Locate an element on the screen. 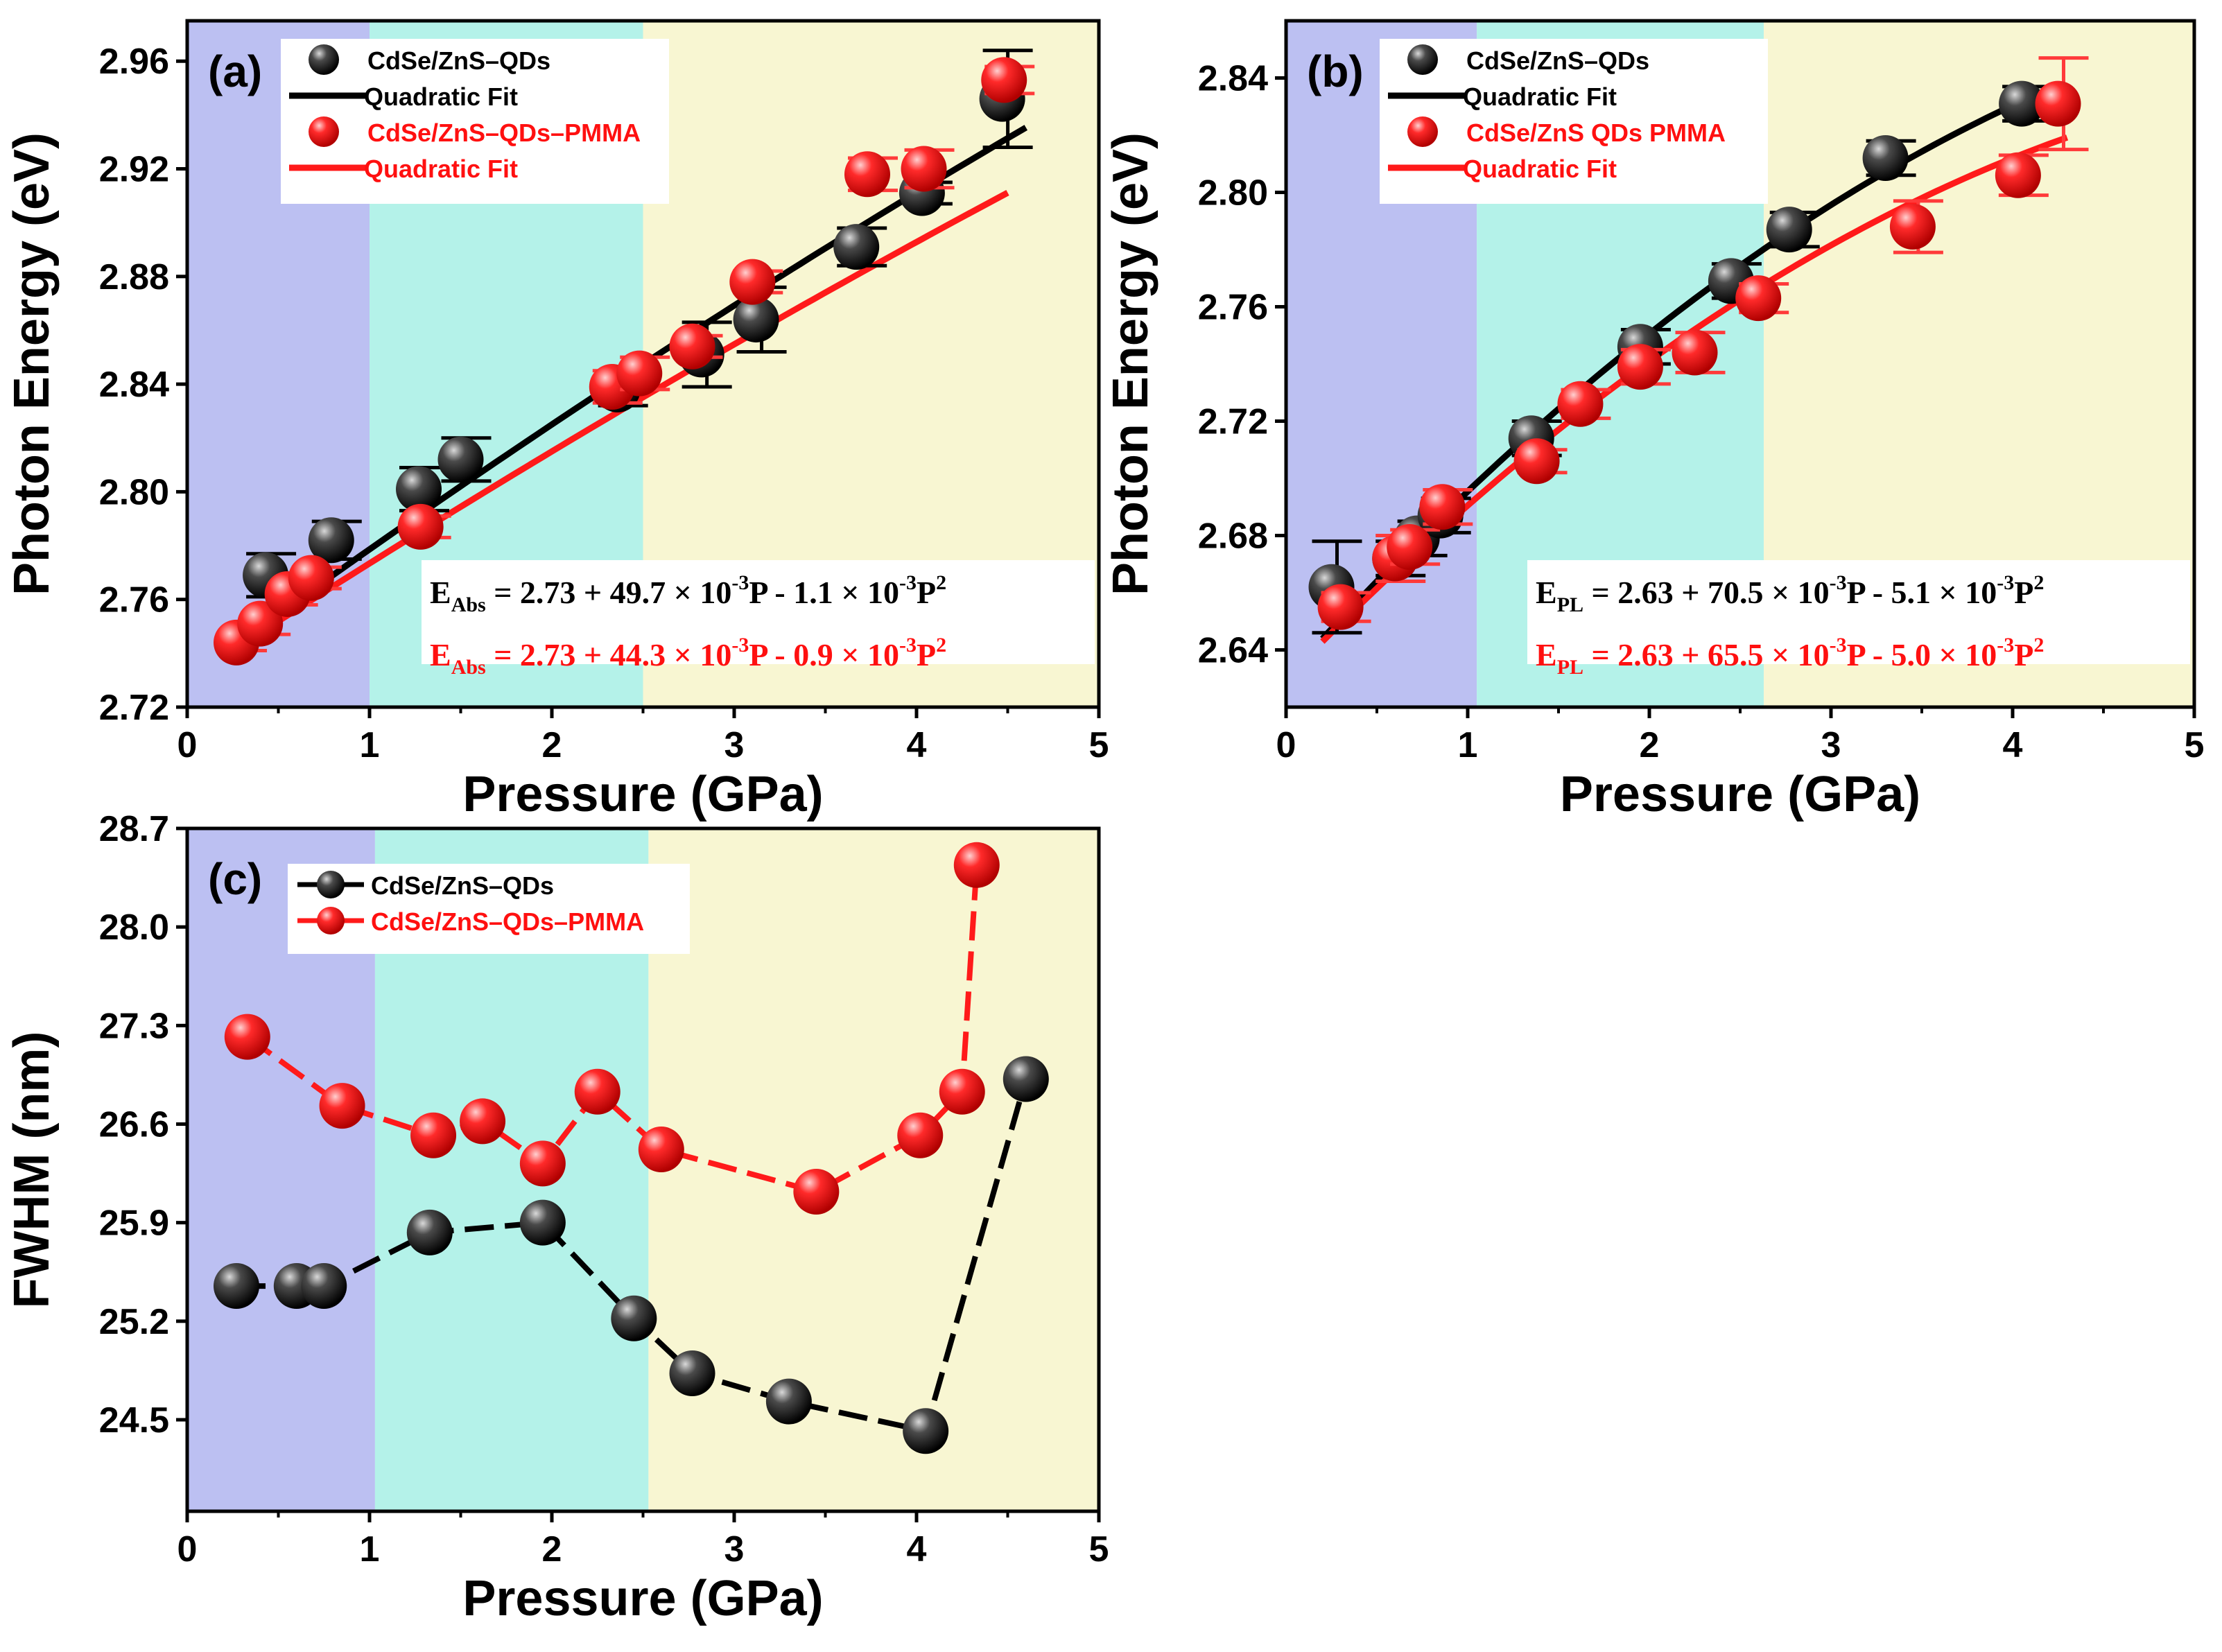 The width and height of the screenshot is (2222, 1652). y-tick-label: 2.84 is located at coordinates (1233, 79).